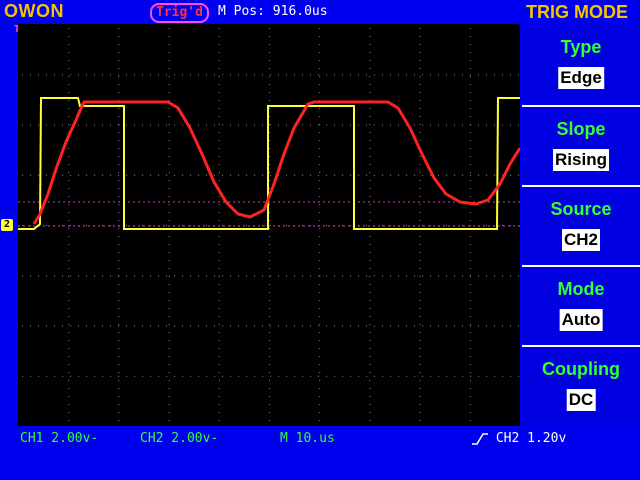 This screenshot has width=640, height=480. Describe the element at coordinates (581, 240) in the screenshot. I see `menu-value-source: CH2` at that location.